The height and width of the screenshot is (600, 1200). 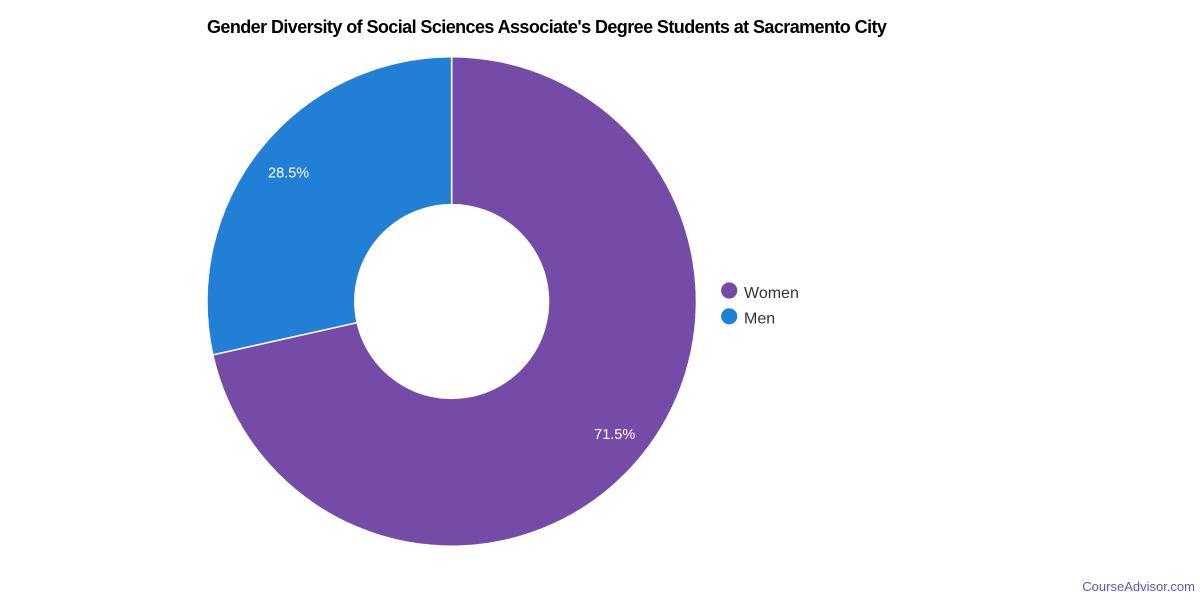 I want to click on svg-text: 28.5%, so click(x=288, y=173).